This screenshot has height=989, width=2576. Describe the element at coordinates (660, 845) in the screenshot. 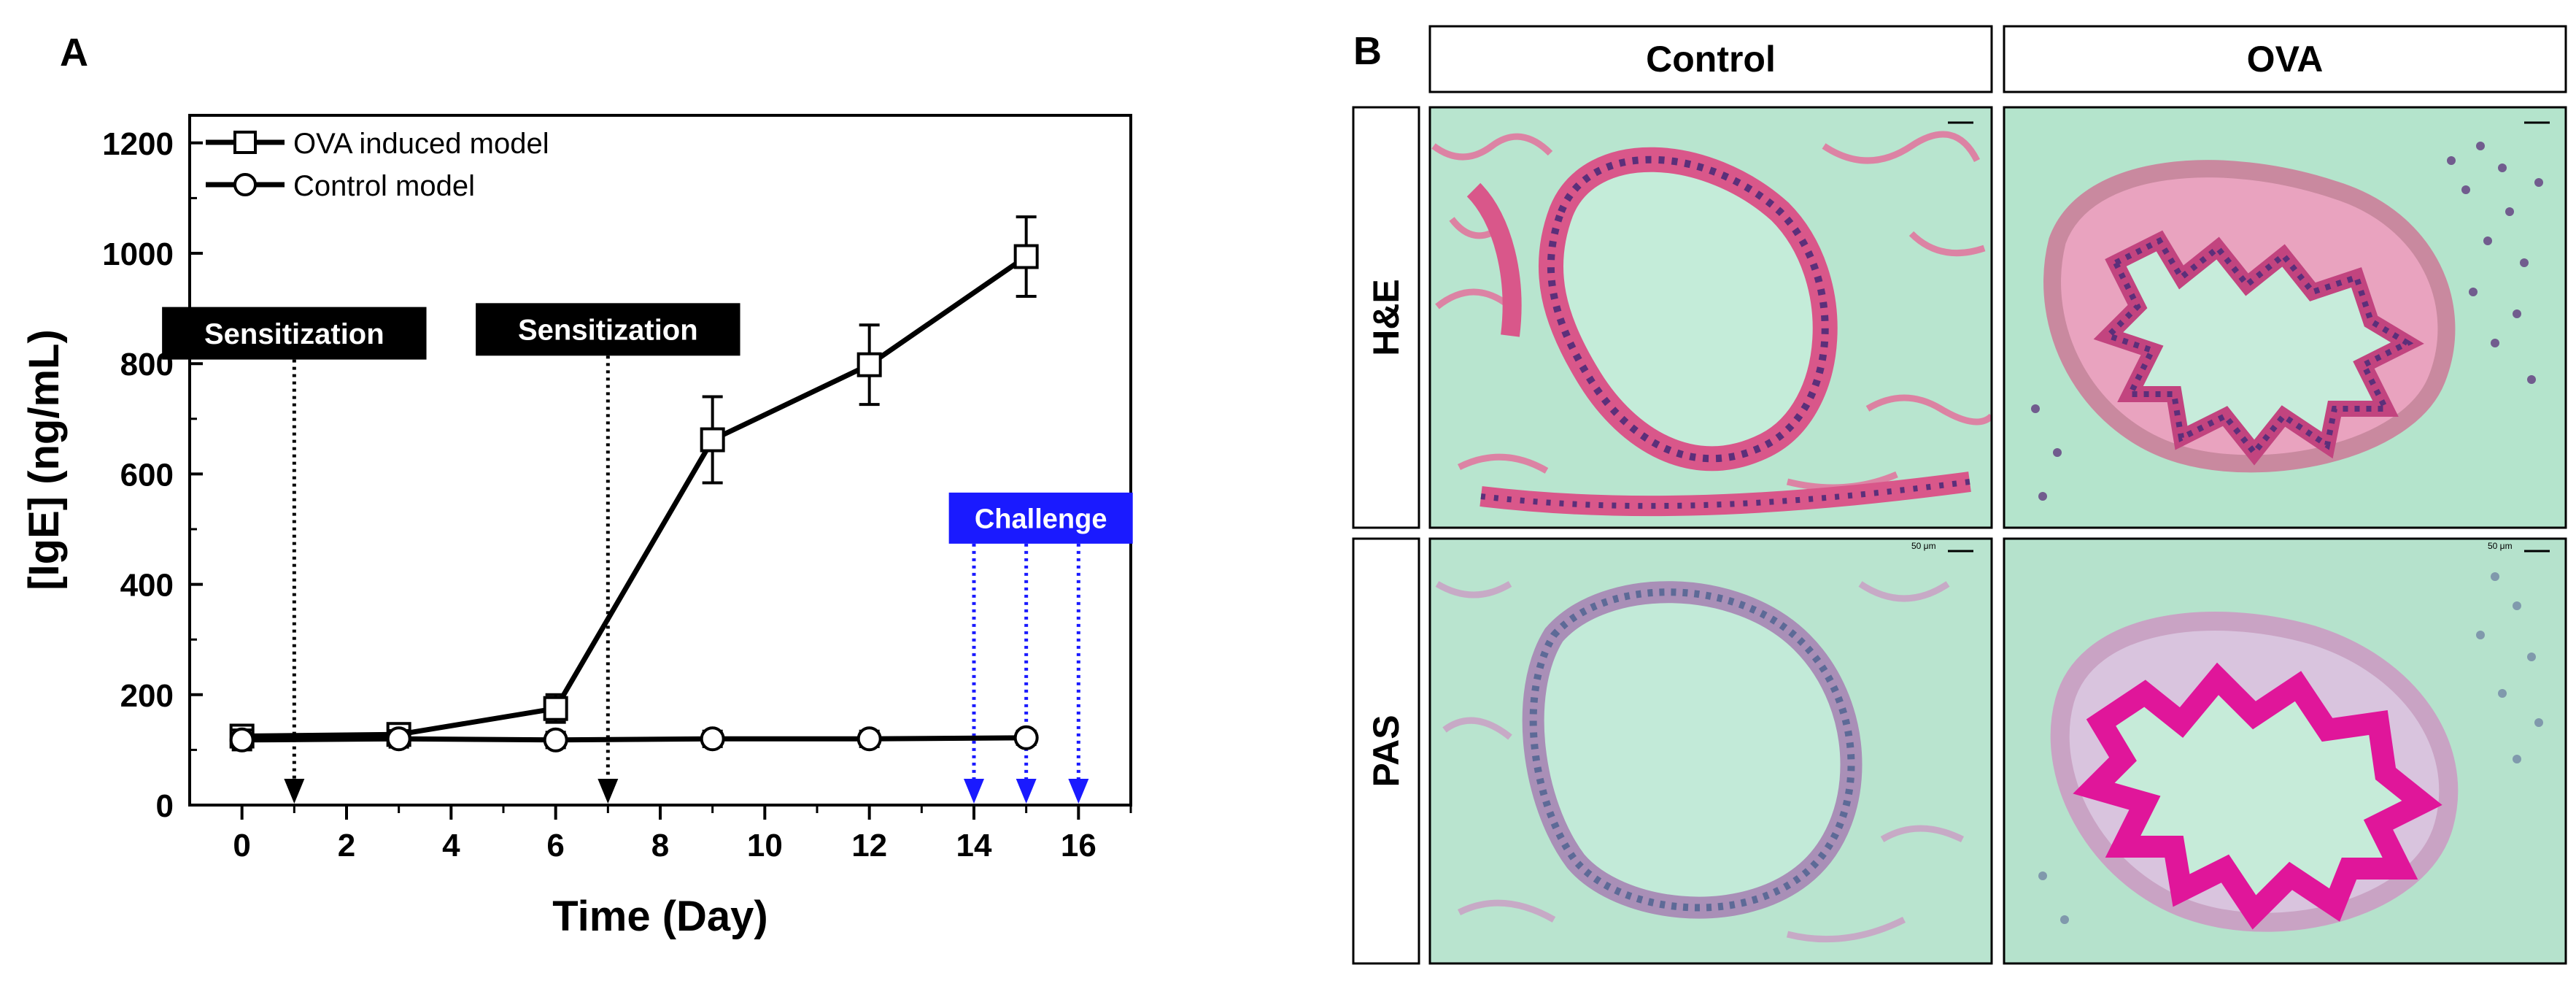

I see `x-tick-label: 8` at that location.